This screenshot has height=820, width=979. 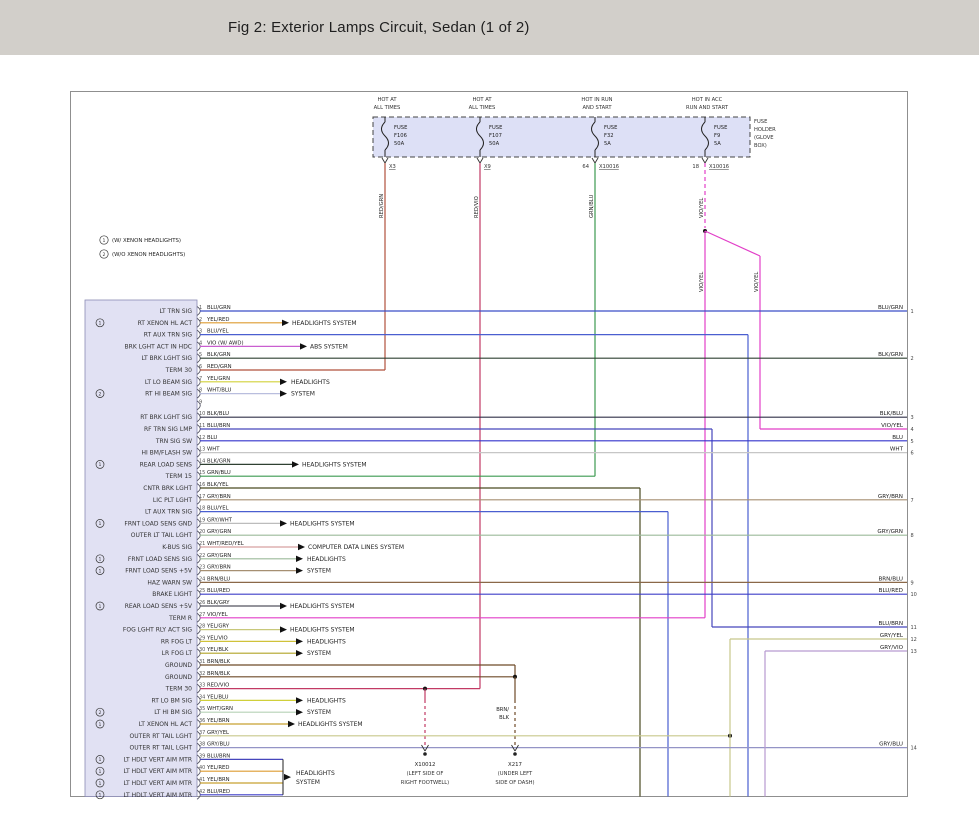 What do you see at coordinates (200, 402) in the screenshot?
I see `pin-number: 9` at bounding box center [200, 402].